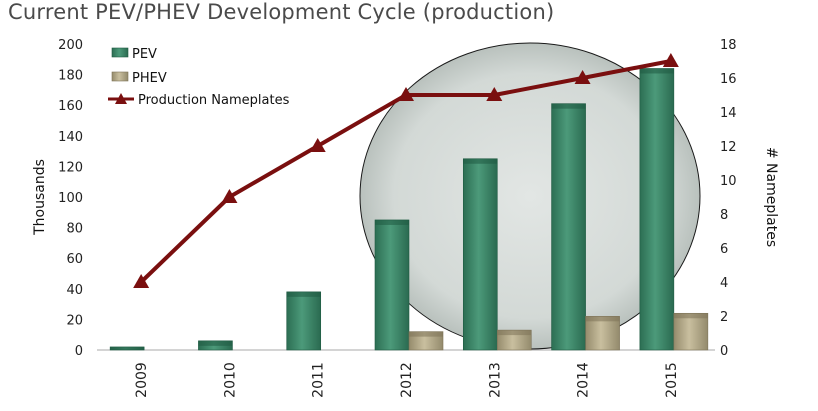  I want to click on y2-axis-title: # Nameplates, so click(771, 197).